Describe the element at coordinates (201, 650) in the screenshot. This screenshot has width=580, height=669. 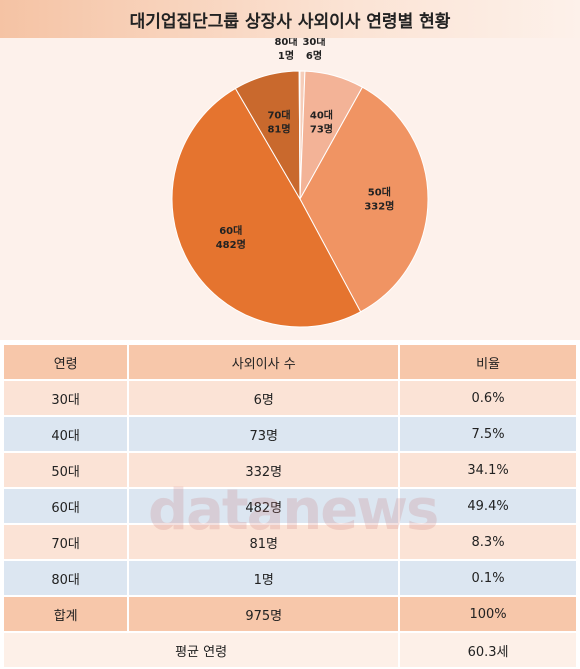
I see `table-cell: 평균 연령` at that location.